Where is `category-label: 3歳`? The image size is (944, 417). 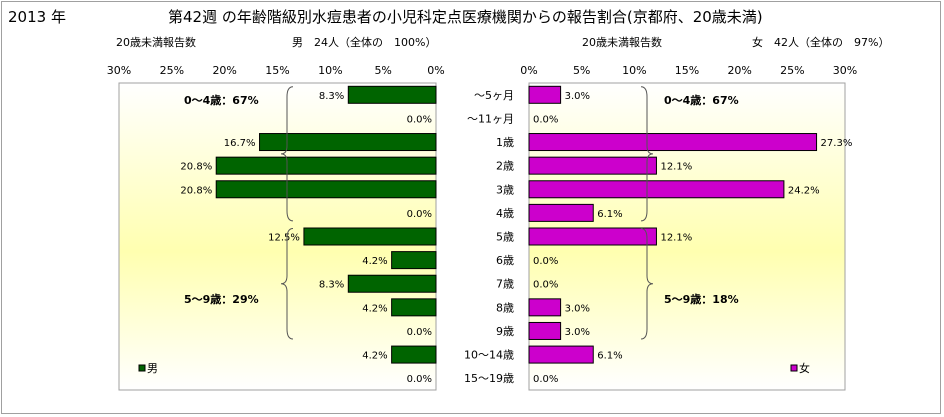 category-label: 3歳 is located at coordinates (505, 189).